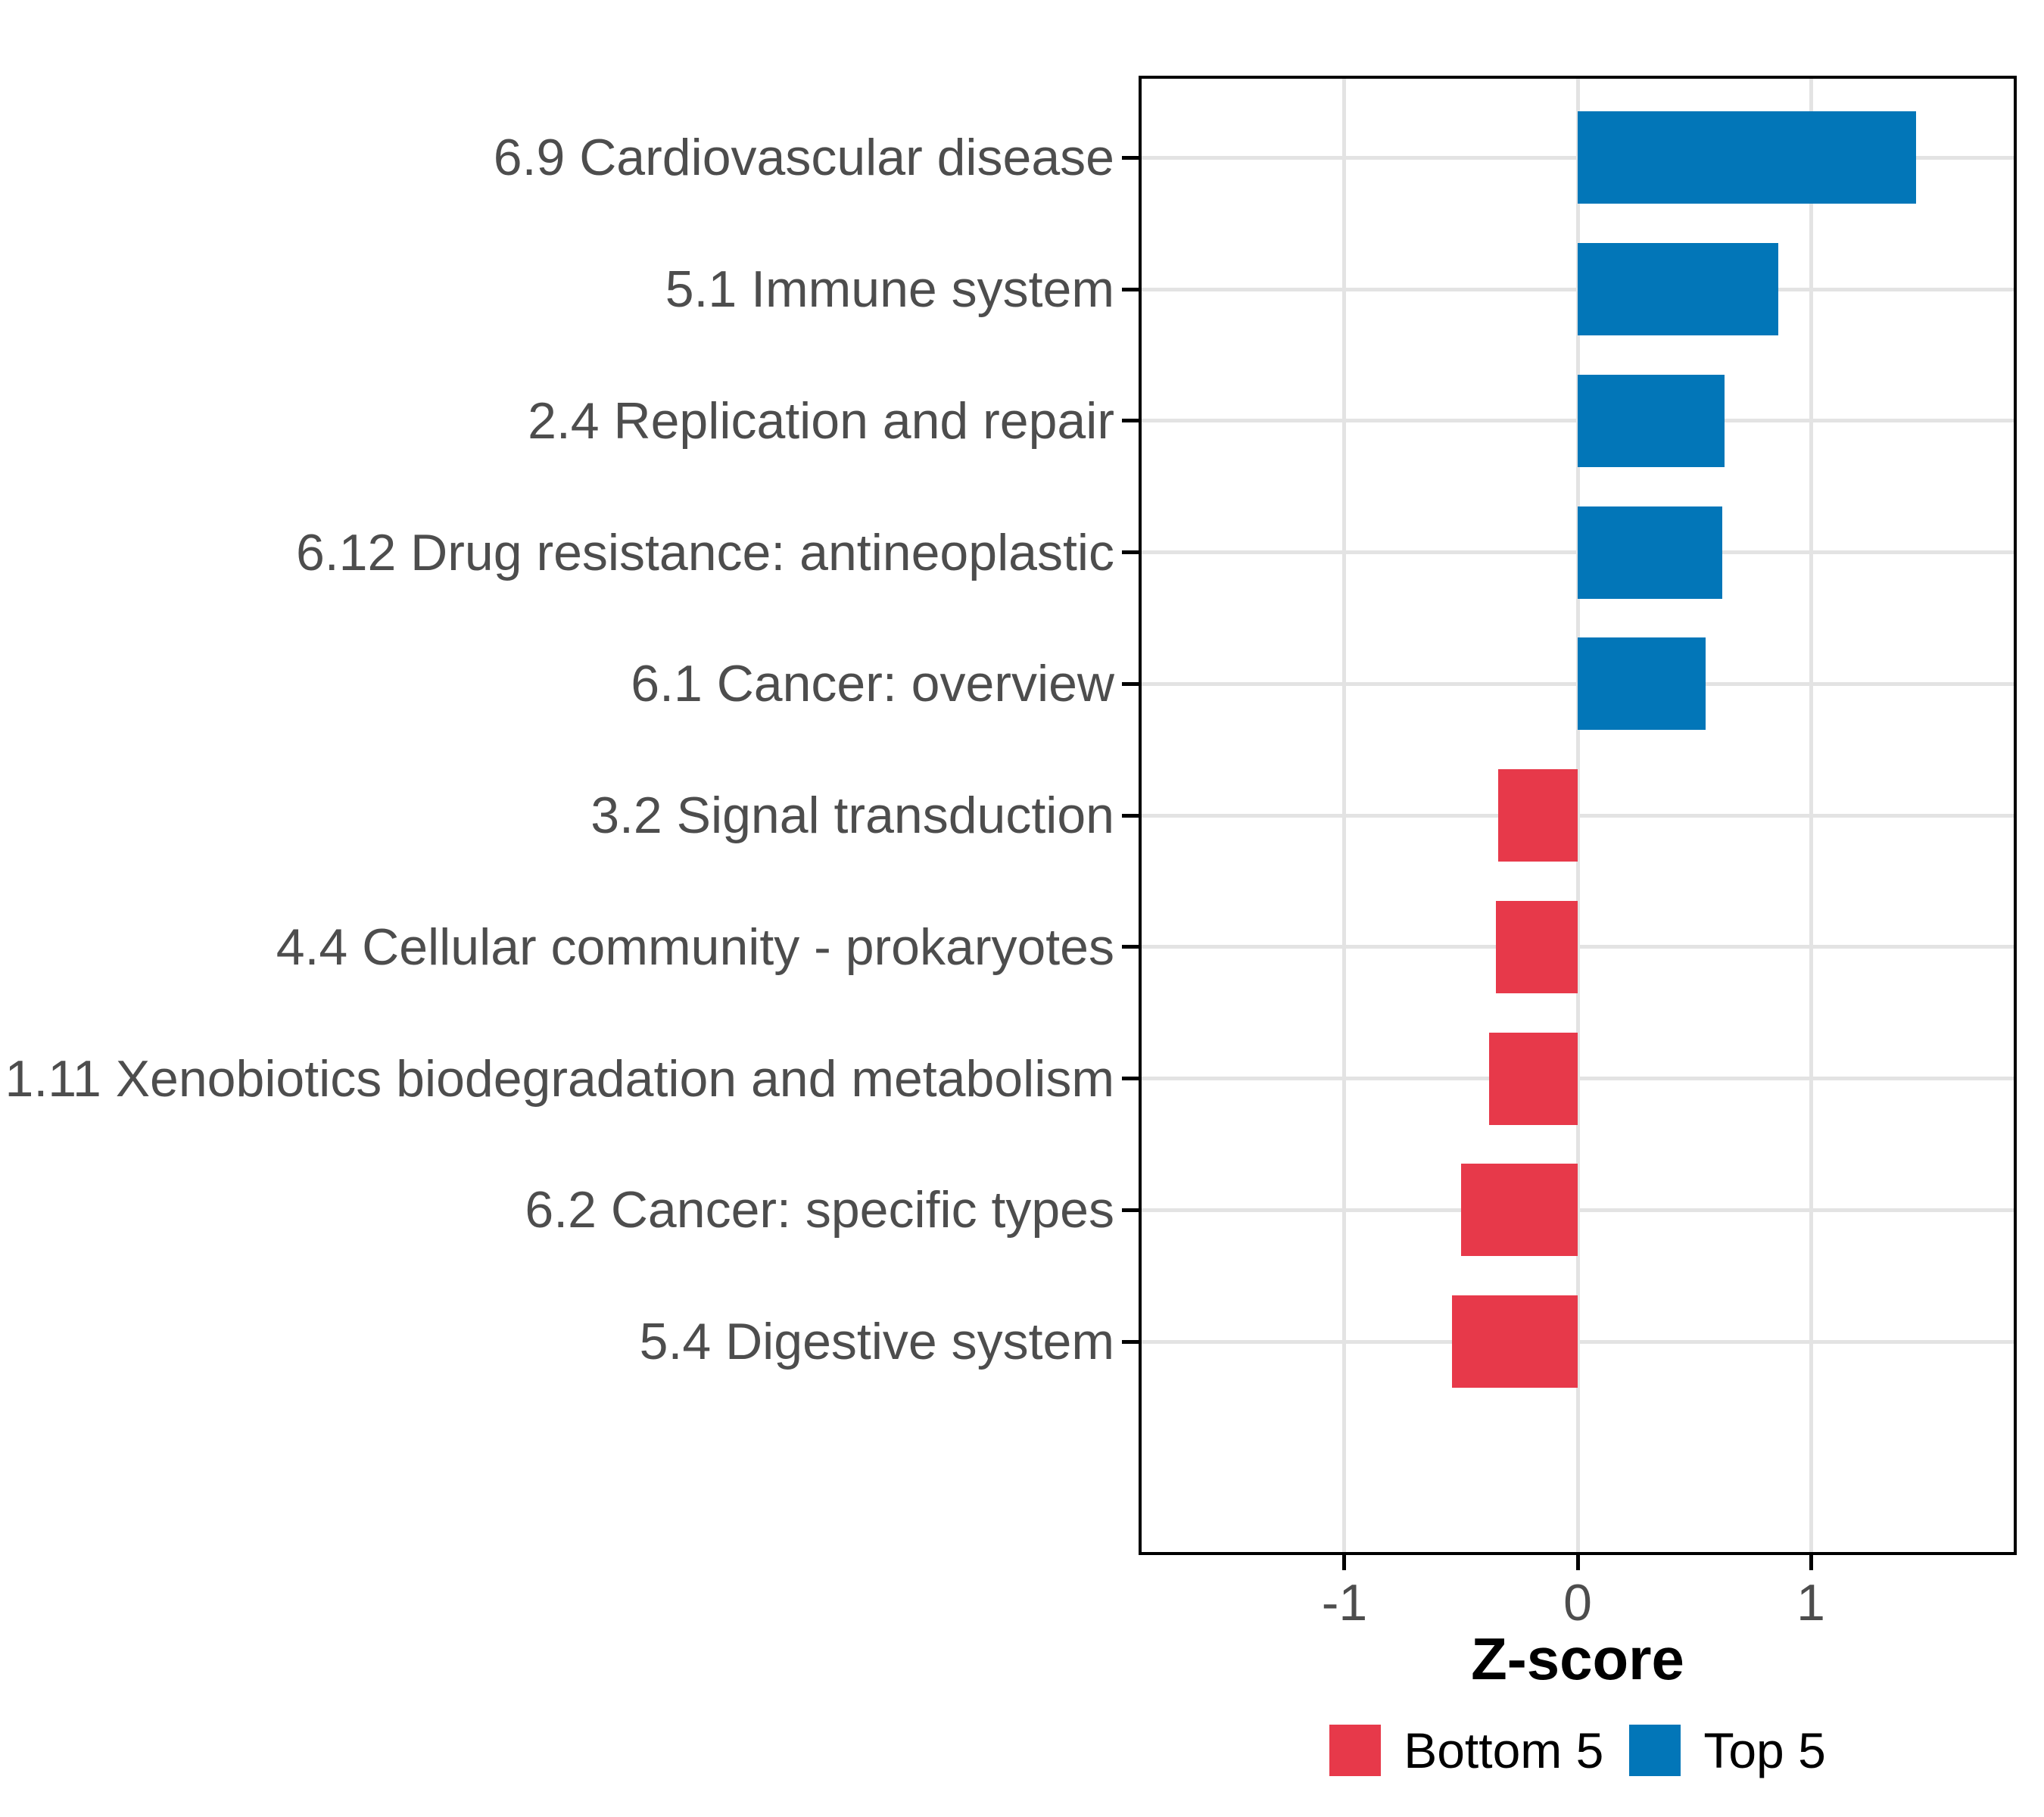 The height and width of the screenshot is (1817, 2044). What do you see at coordinates (1577, 1658) in the screenshot?
I see `x-axis-title: Z-score` at bounding box center [1577, 1658].